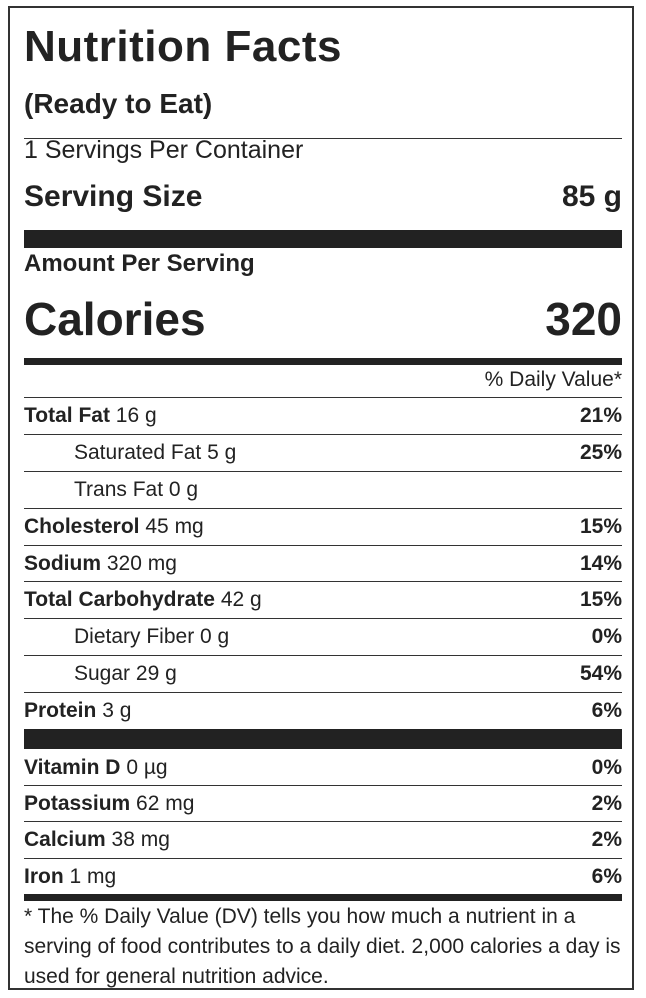  What do you see at coordinates (323, 674) in the screenshot?
I see `nutrient-row-sugar: Sugar 29 g 54%` at bounding box center [323, 674].